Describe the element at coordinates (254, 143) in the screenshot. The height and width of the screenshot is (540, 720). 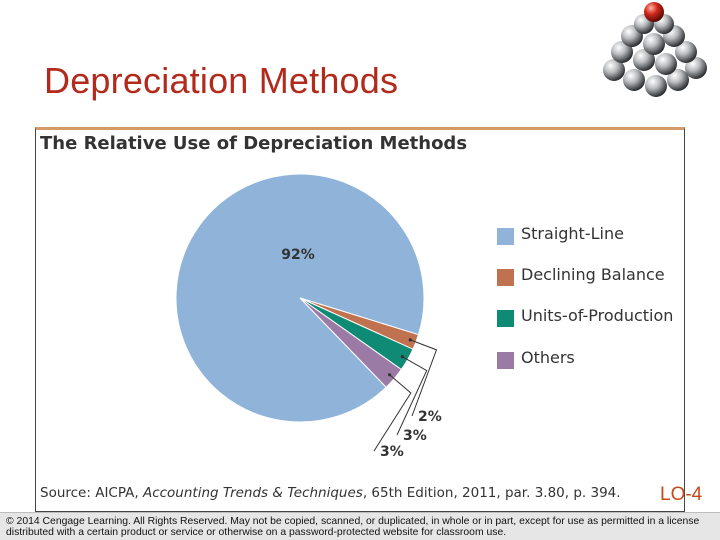
I see `chart-title: The Relative Use of Depreciation Methods` at that location.